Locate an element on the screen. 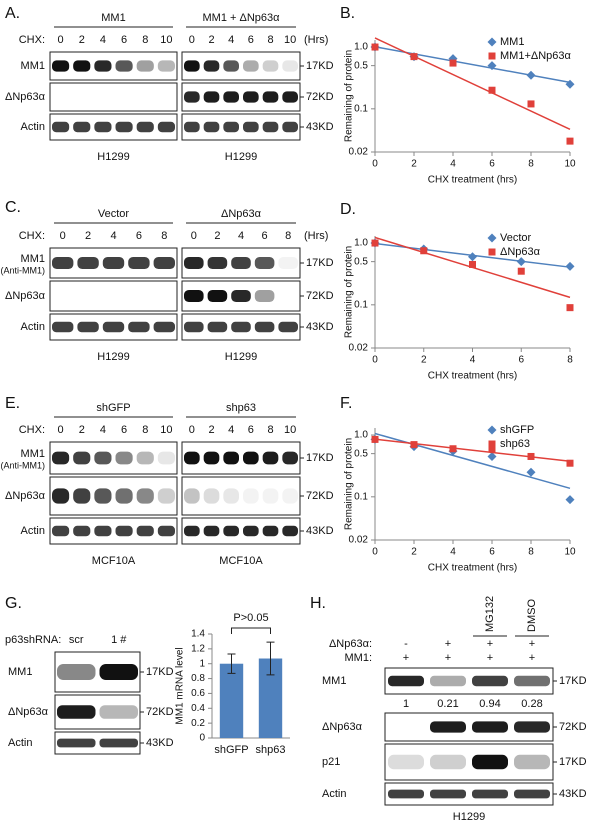 The height and width of the screenshot is (825, 600). x-tick-label: 6 is located at coordinates (521, 360).